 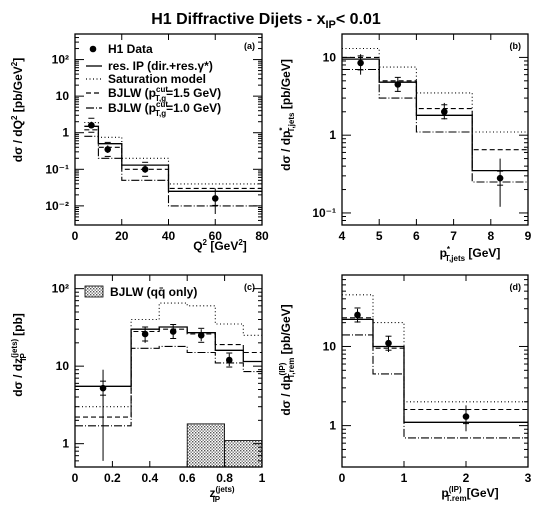 I want to click on x-tick-label: 8, so click(x=490, y=236).